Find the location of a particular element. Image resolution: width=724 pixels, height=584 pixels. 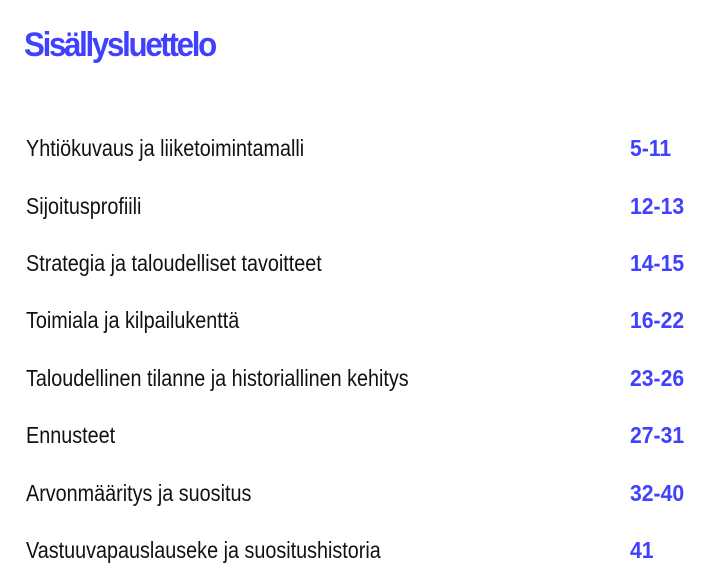

toc-entry-pages: 32-40 is located at coordinates (657, 493).